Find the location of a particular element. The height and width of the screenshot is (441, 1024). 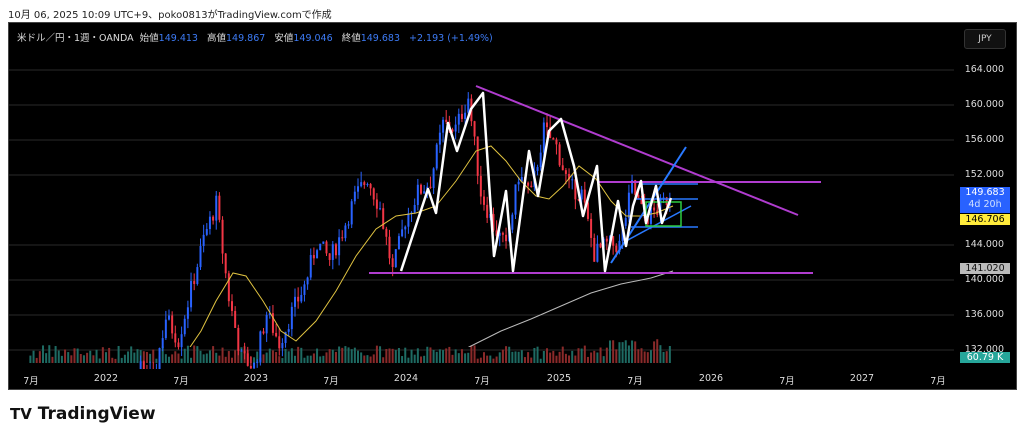

open-label: 始値 is located at coordinates (149, 38).